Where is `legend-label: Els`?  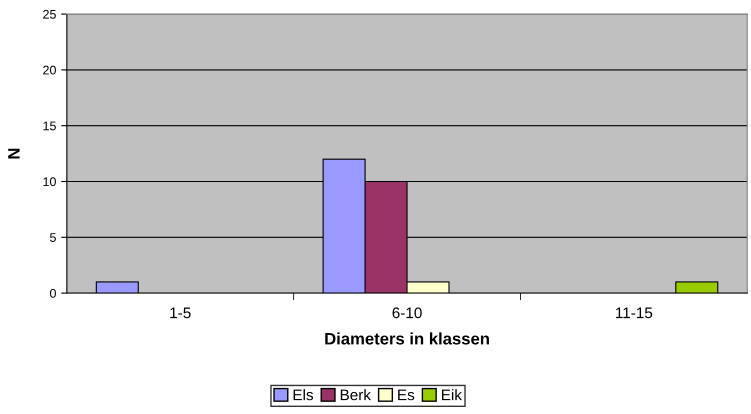 legend-label: Els is located at coordinates (304, 394).